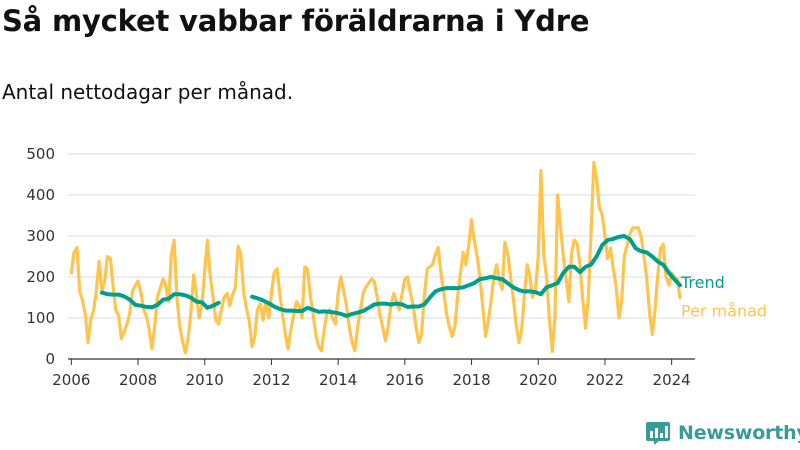 The height and width of the screenshot is (450, 800). Describe the element at coordinates (538, 380) in the screenshot. I see `x-tick-label: 2020` at that location.